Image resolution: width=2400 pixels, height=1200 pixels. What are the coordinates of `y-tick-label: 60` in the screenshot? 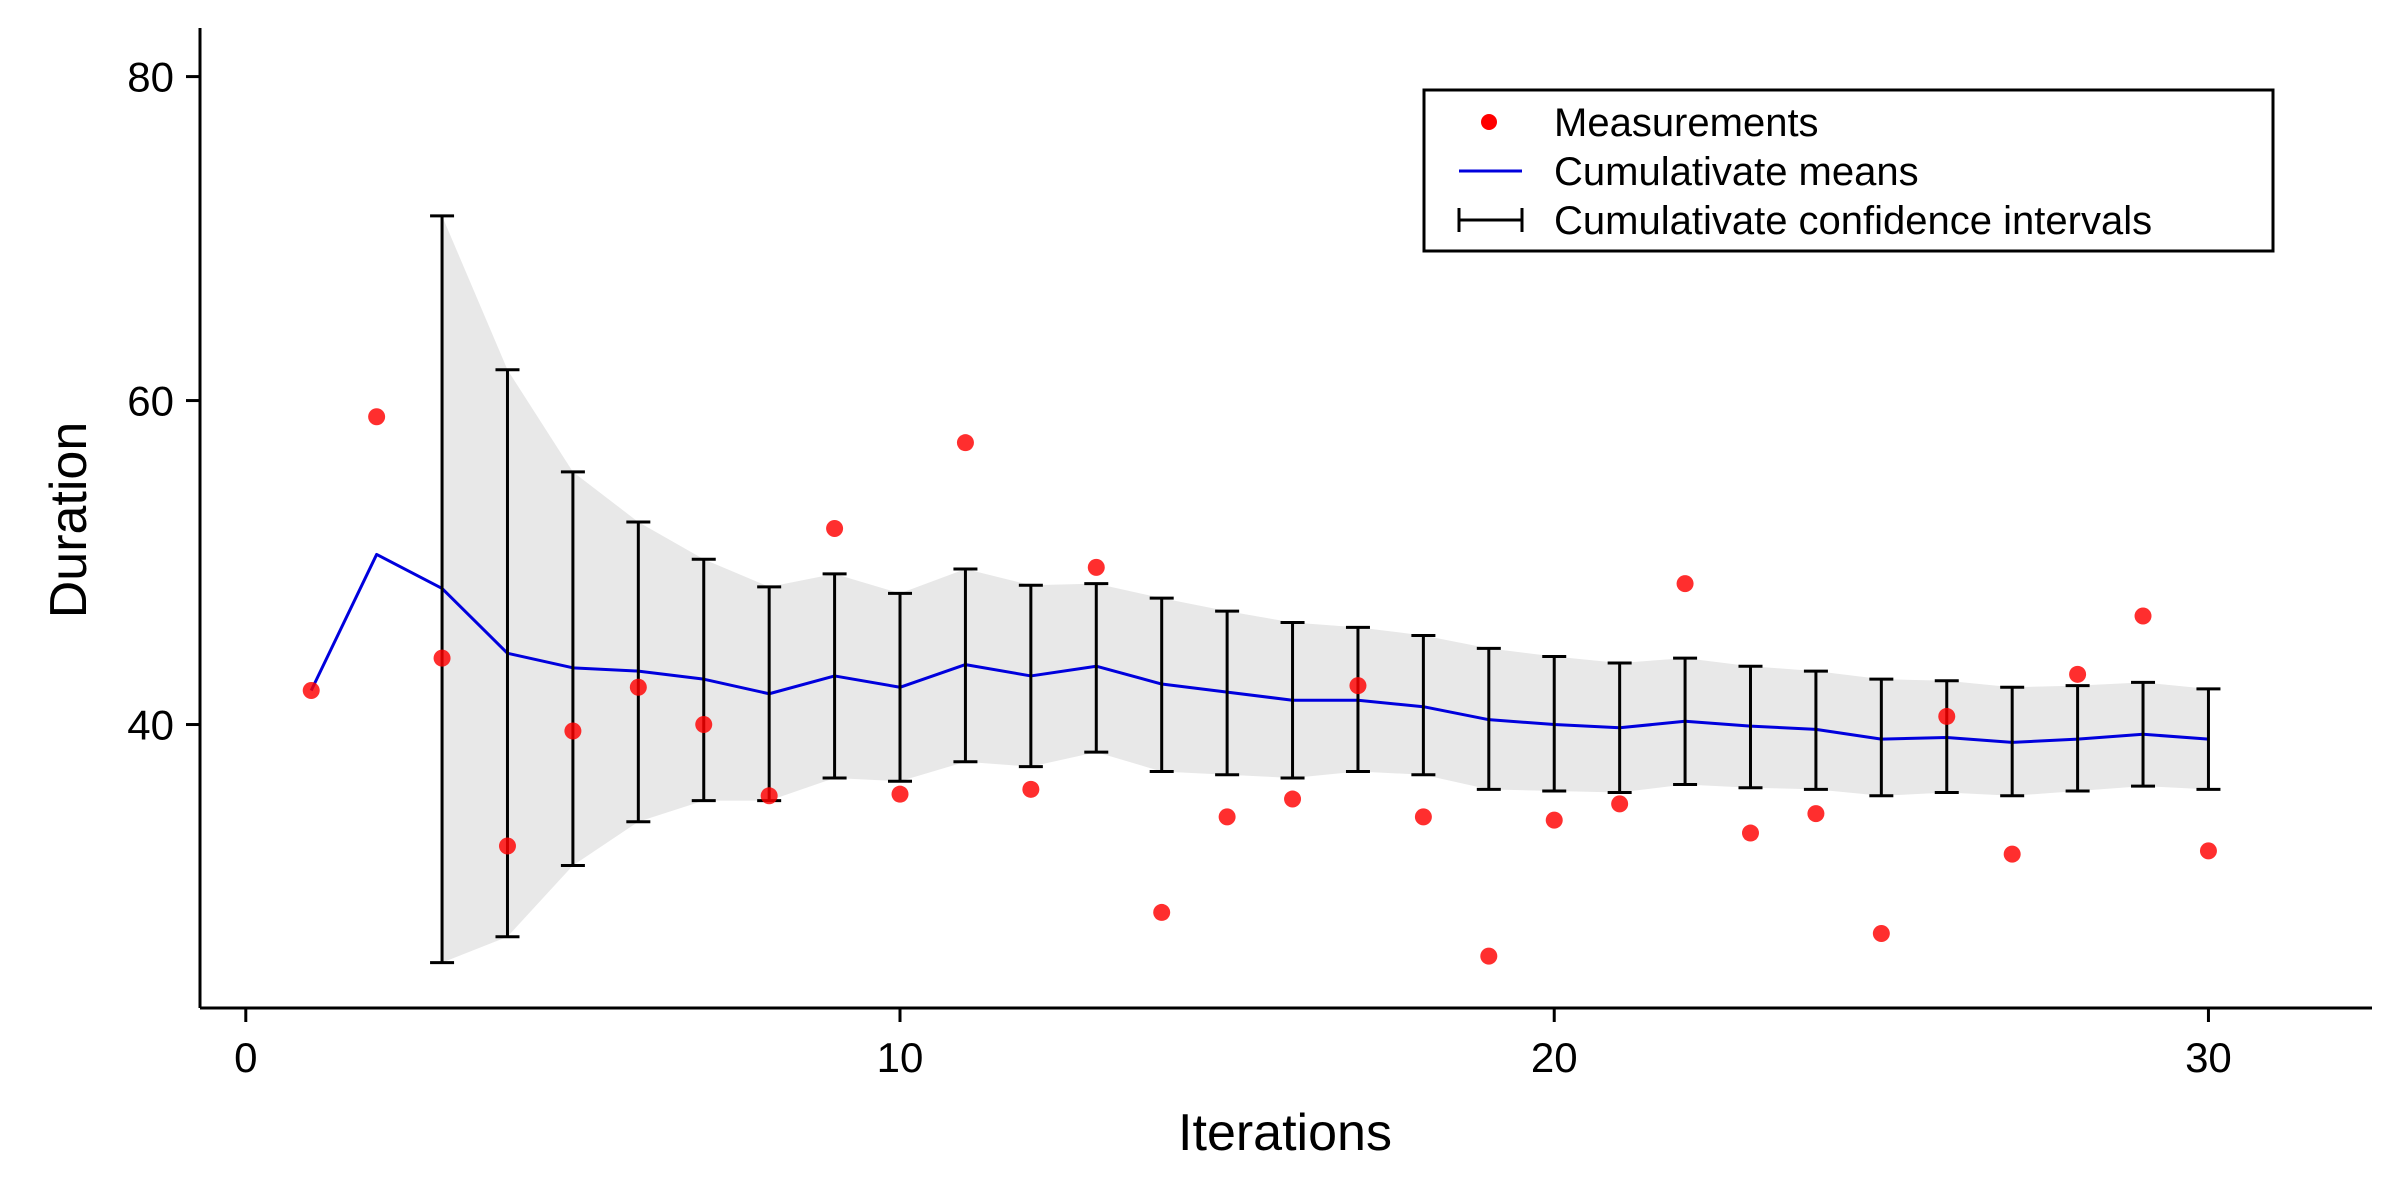 It's located at (150, 401).